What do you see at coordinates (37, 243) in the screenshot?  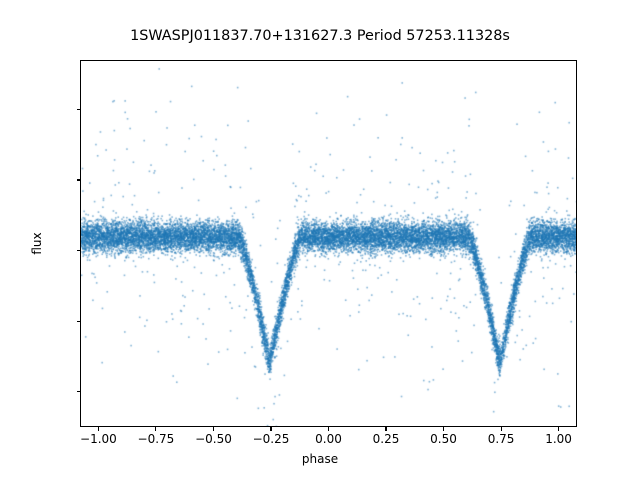 I see `y-axis-label: flux` at bounding box center [37, 243].